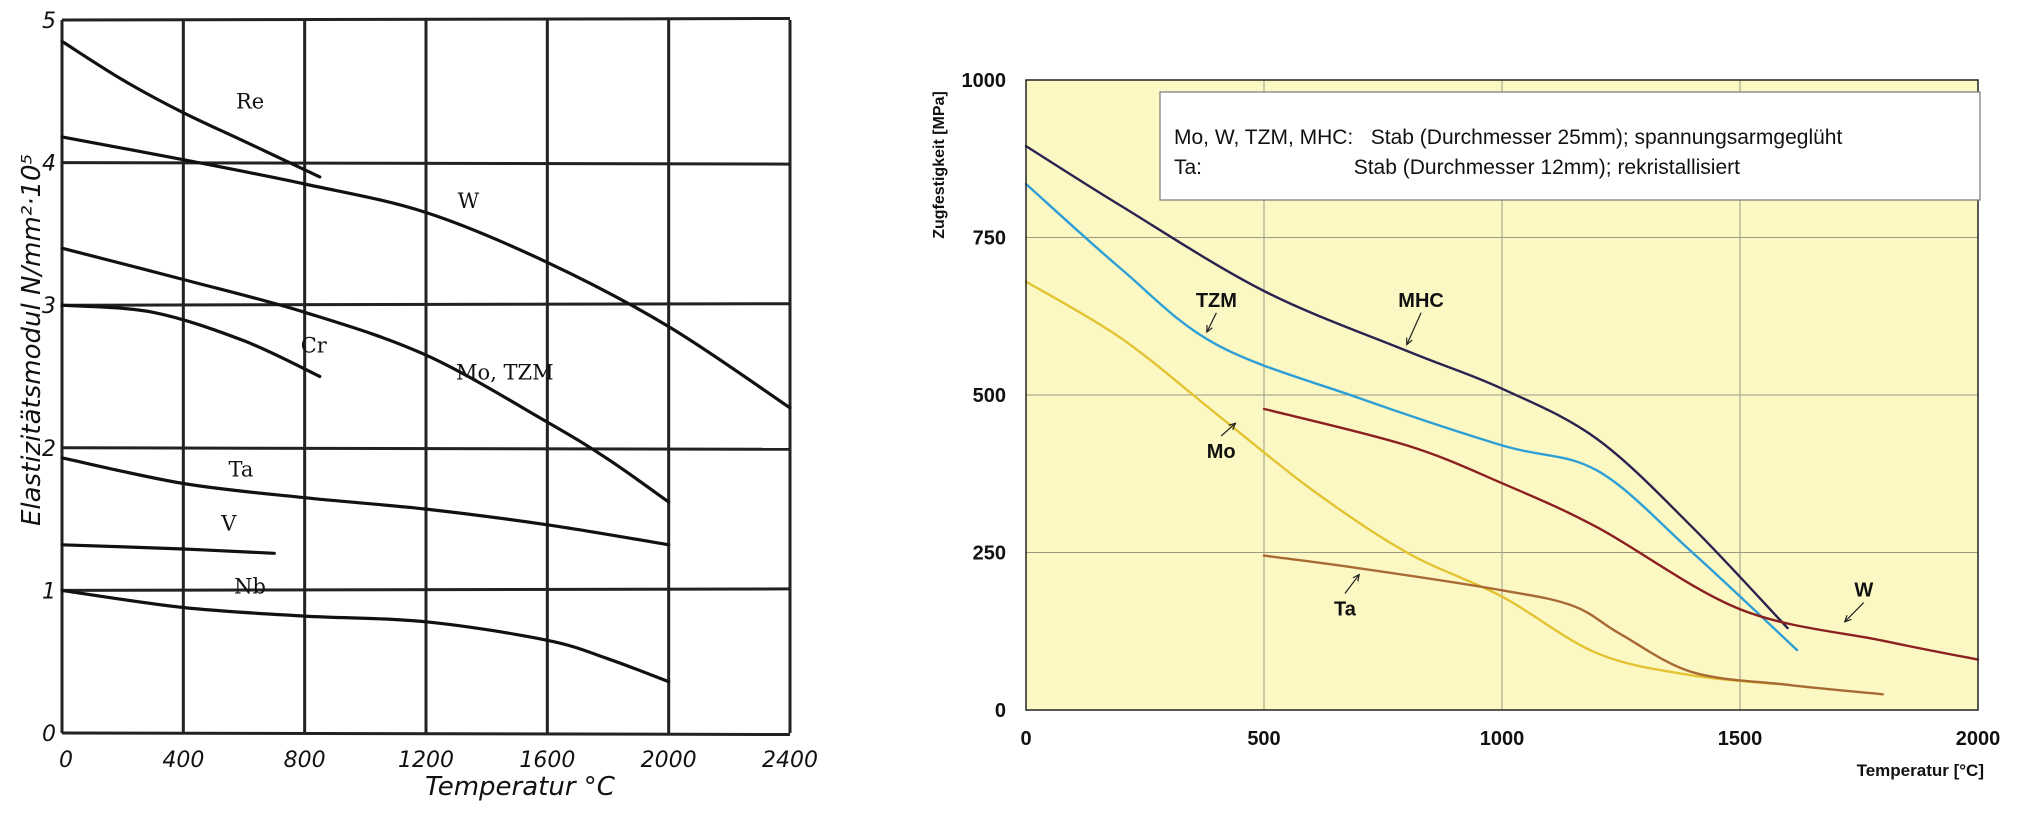 The height and width of the screenshot is (830, 2024). What do you see at coordinates (1221, 452) in the screenshot?
I see `right-series-label-mo: Mo` at bounding box center [1221, 452].